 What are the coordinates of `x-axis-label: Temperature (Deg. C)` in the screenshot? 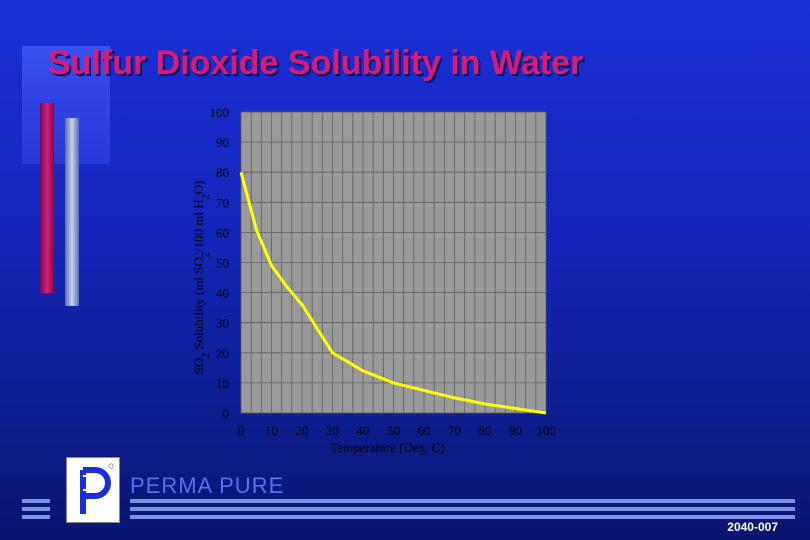 It's located at (387, 447).